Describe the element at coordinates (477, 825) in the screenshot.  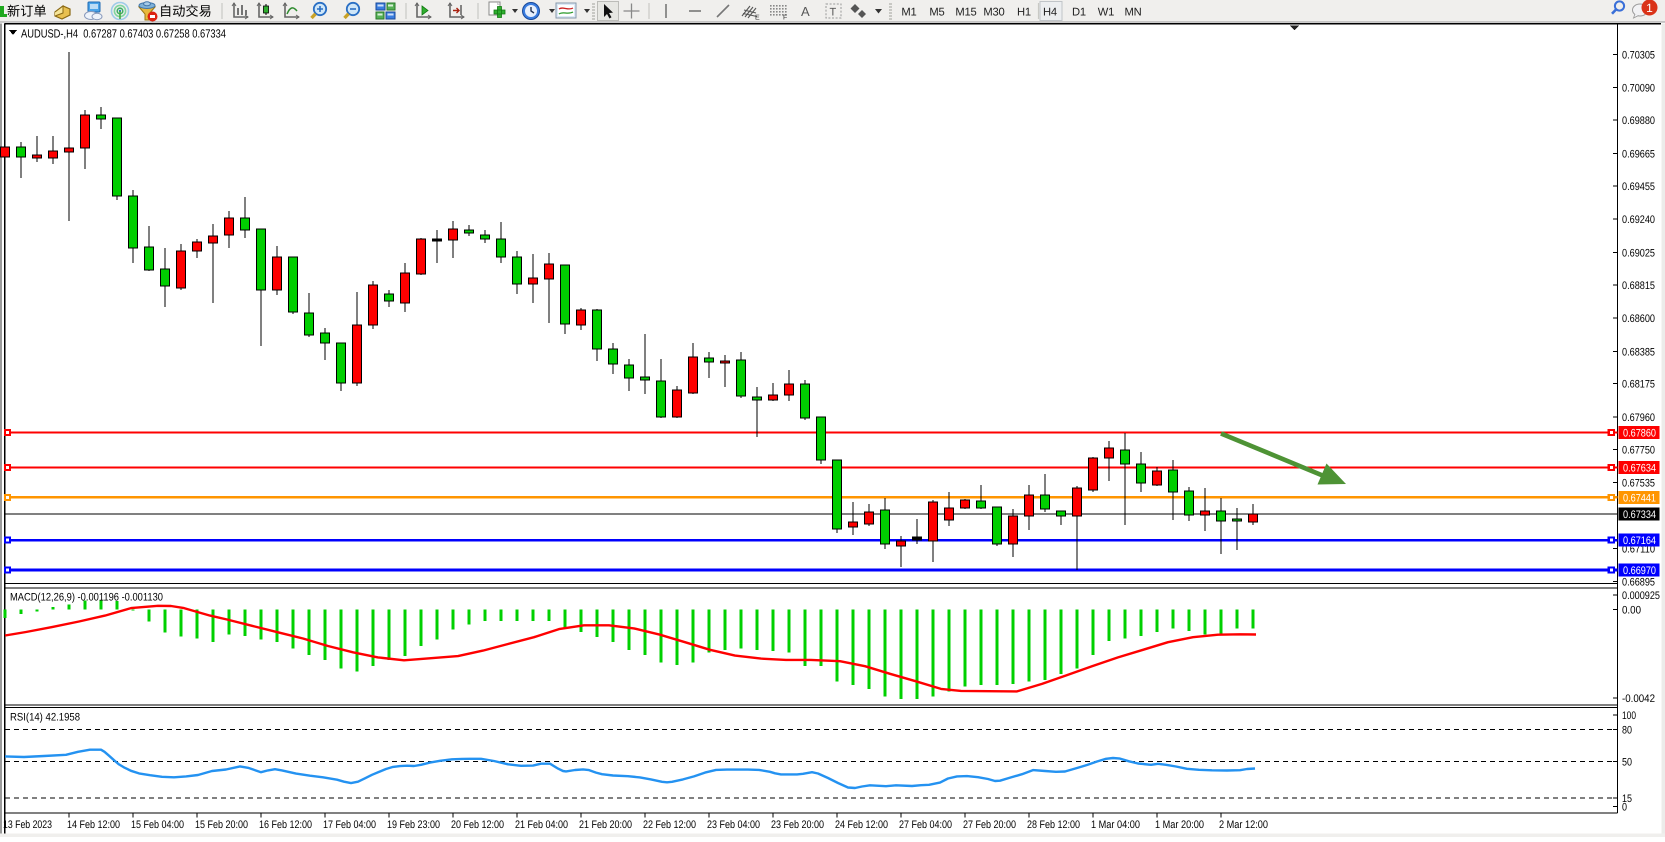
I see `svg-text: 20 Feb 12:00` at that location.